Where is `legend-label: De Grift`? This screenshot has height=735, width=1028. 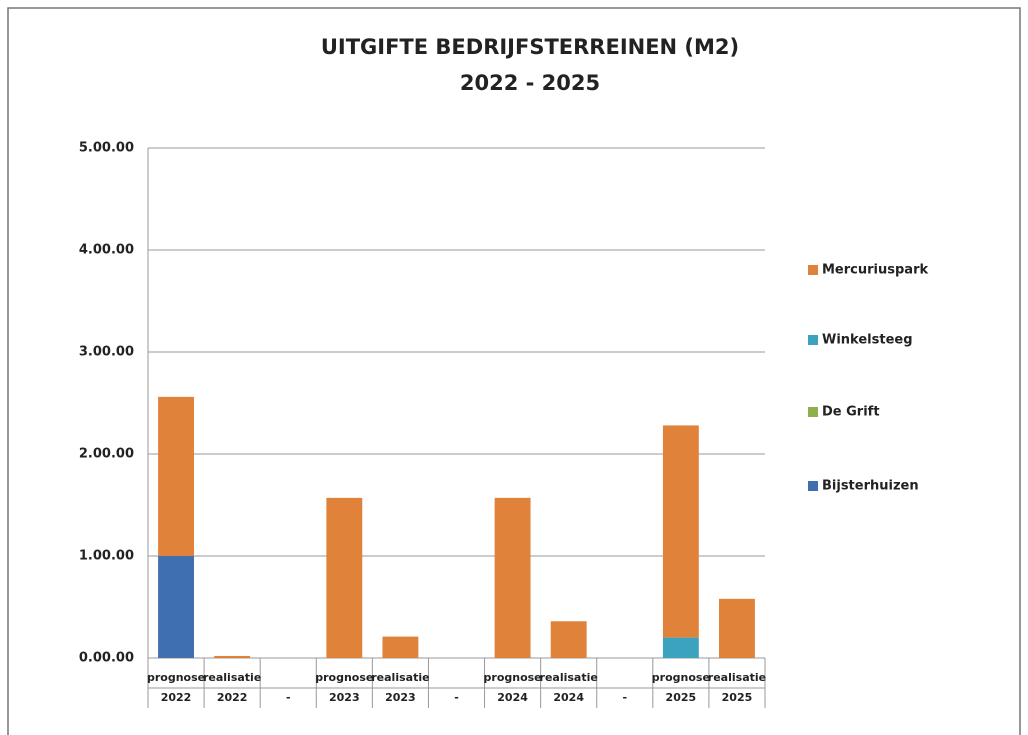
legend-label: De Grift is located at coordinates (851, 412).